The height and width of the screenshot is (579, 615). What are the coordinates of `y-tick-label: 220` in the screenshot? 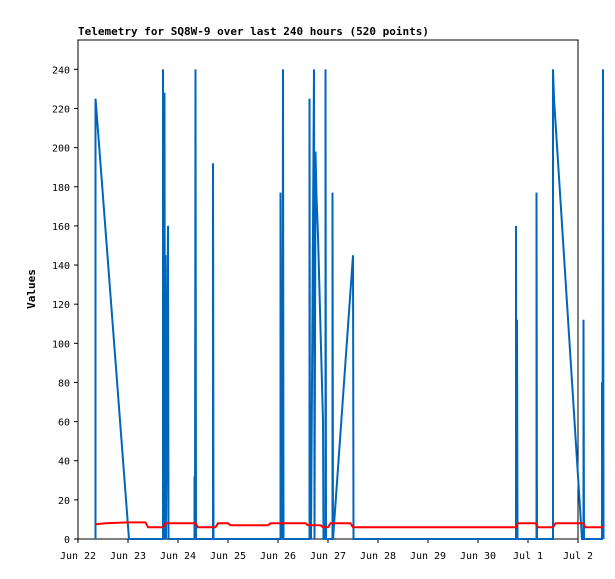 It's located at (61, 109).